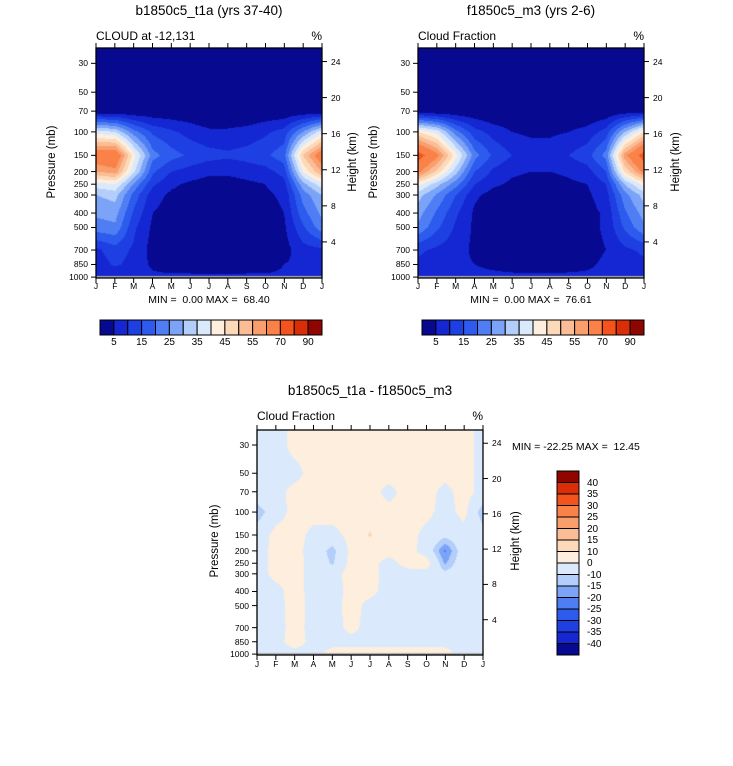 This screenshot has width=733, height=766. I want to click on colorbar-tick-label: -15, so click(594, 586).